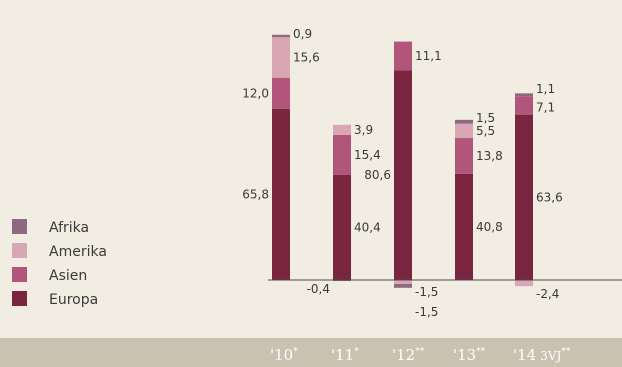  I want to click on data-label: 13,8, so click(489, 156).